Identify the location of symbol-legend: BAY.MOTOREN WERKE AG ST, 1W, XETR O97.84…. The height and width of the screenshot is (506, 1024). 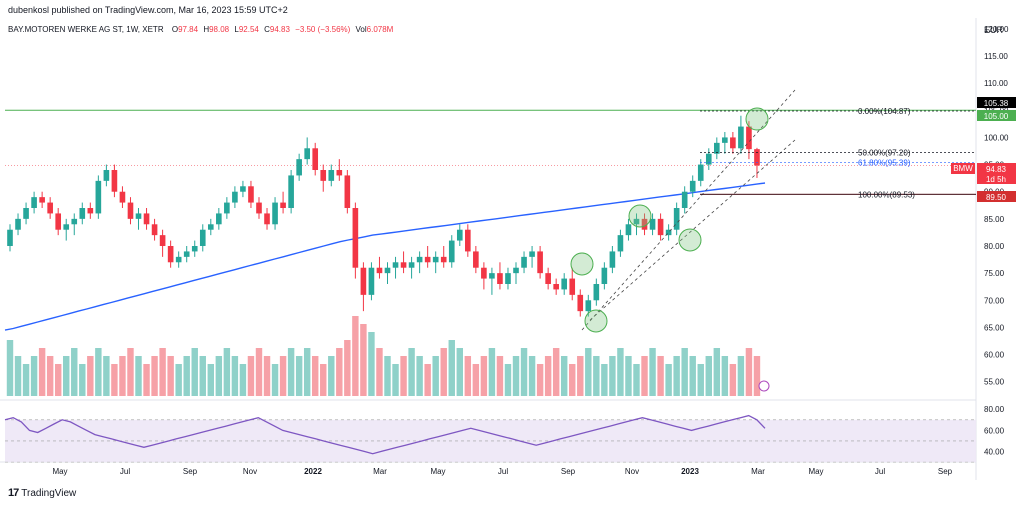
(200, 29).